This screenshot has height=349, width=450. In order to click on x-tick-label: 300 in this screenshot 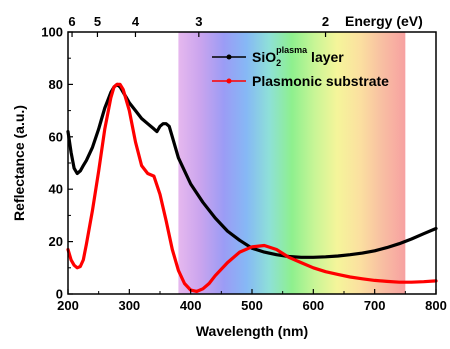, I will do `click(129, 305)`.